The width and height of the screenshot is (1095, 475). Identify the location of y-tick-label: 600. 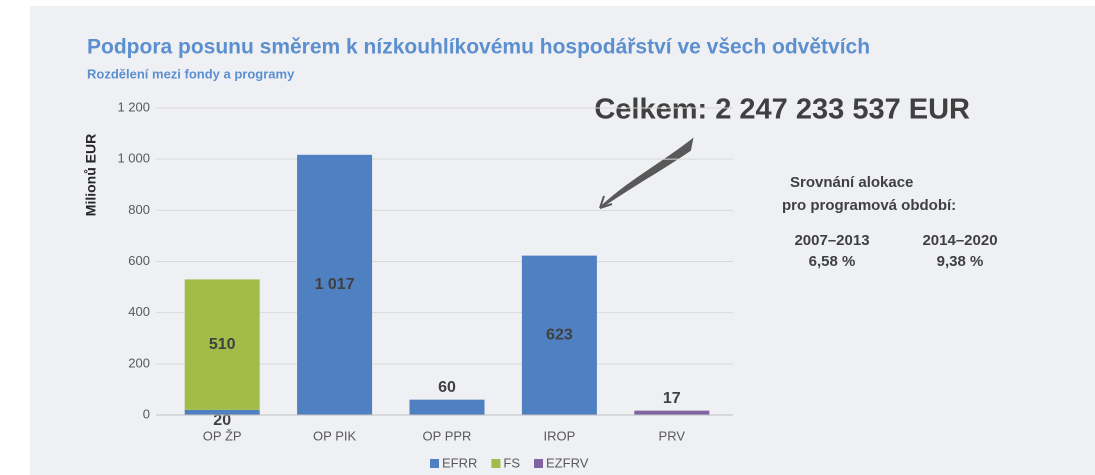
(139, 260).